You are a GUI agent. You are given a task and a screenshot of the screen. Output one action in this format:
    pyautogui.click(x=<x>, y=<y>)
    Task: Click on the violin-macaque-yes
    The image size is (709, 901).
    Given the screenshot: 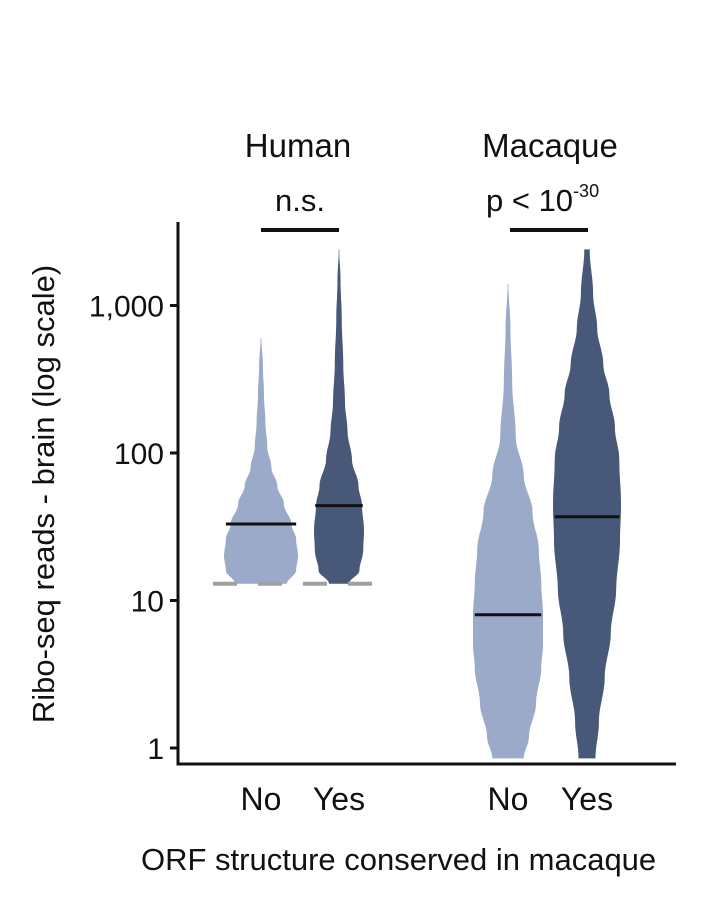 What is the action you would take?
    pyautogui.click(x=587, y=504)
    